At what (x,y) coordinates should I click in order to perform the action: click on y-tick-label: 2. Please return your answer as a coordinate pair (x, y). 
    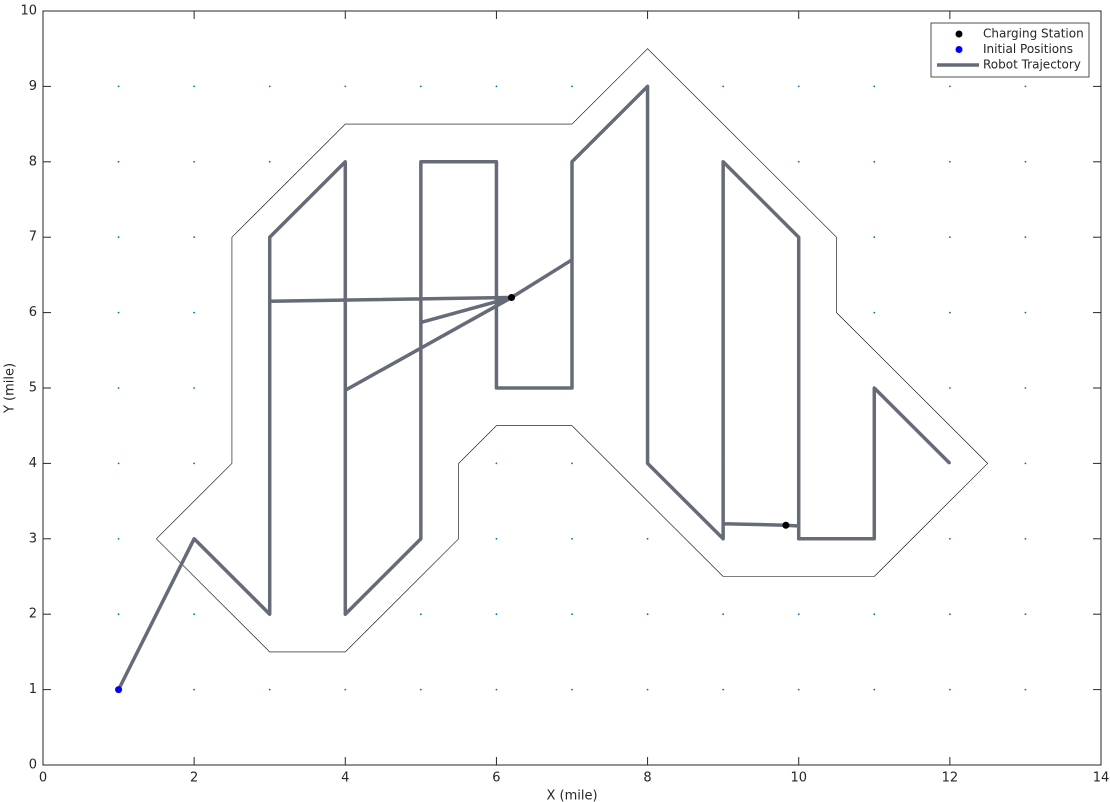
    Looking at the image, I should click on (33, 614).